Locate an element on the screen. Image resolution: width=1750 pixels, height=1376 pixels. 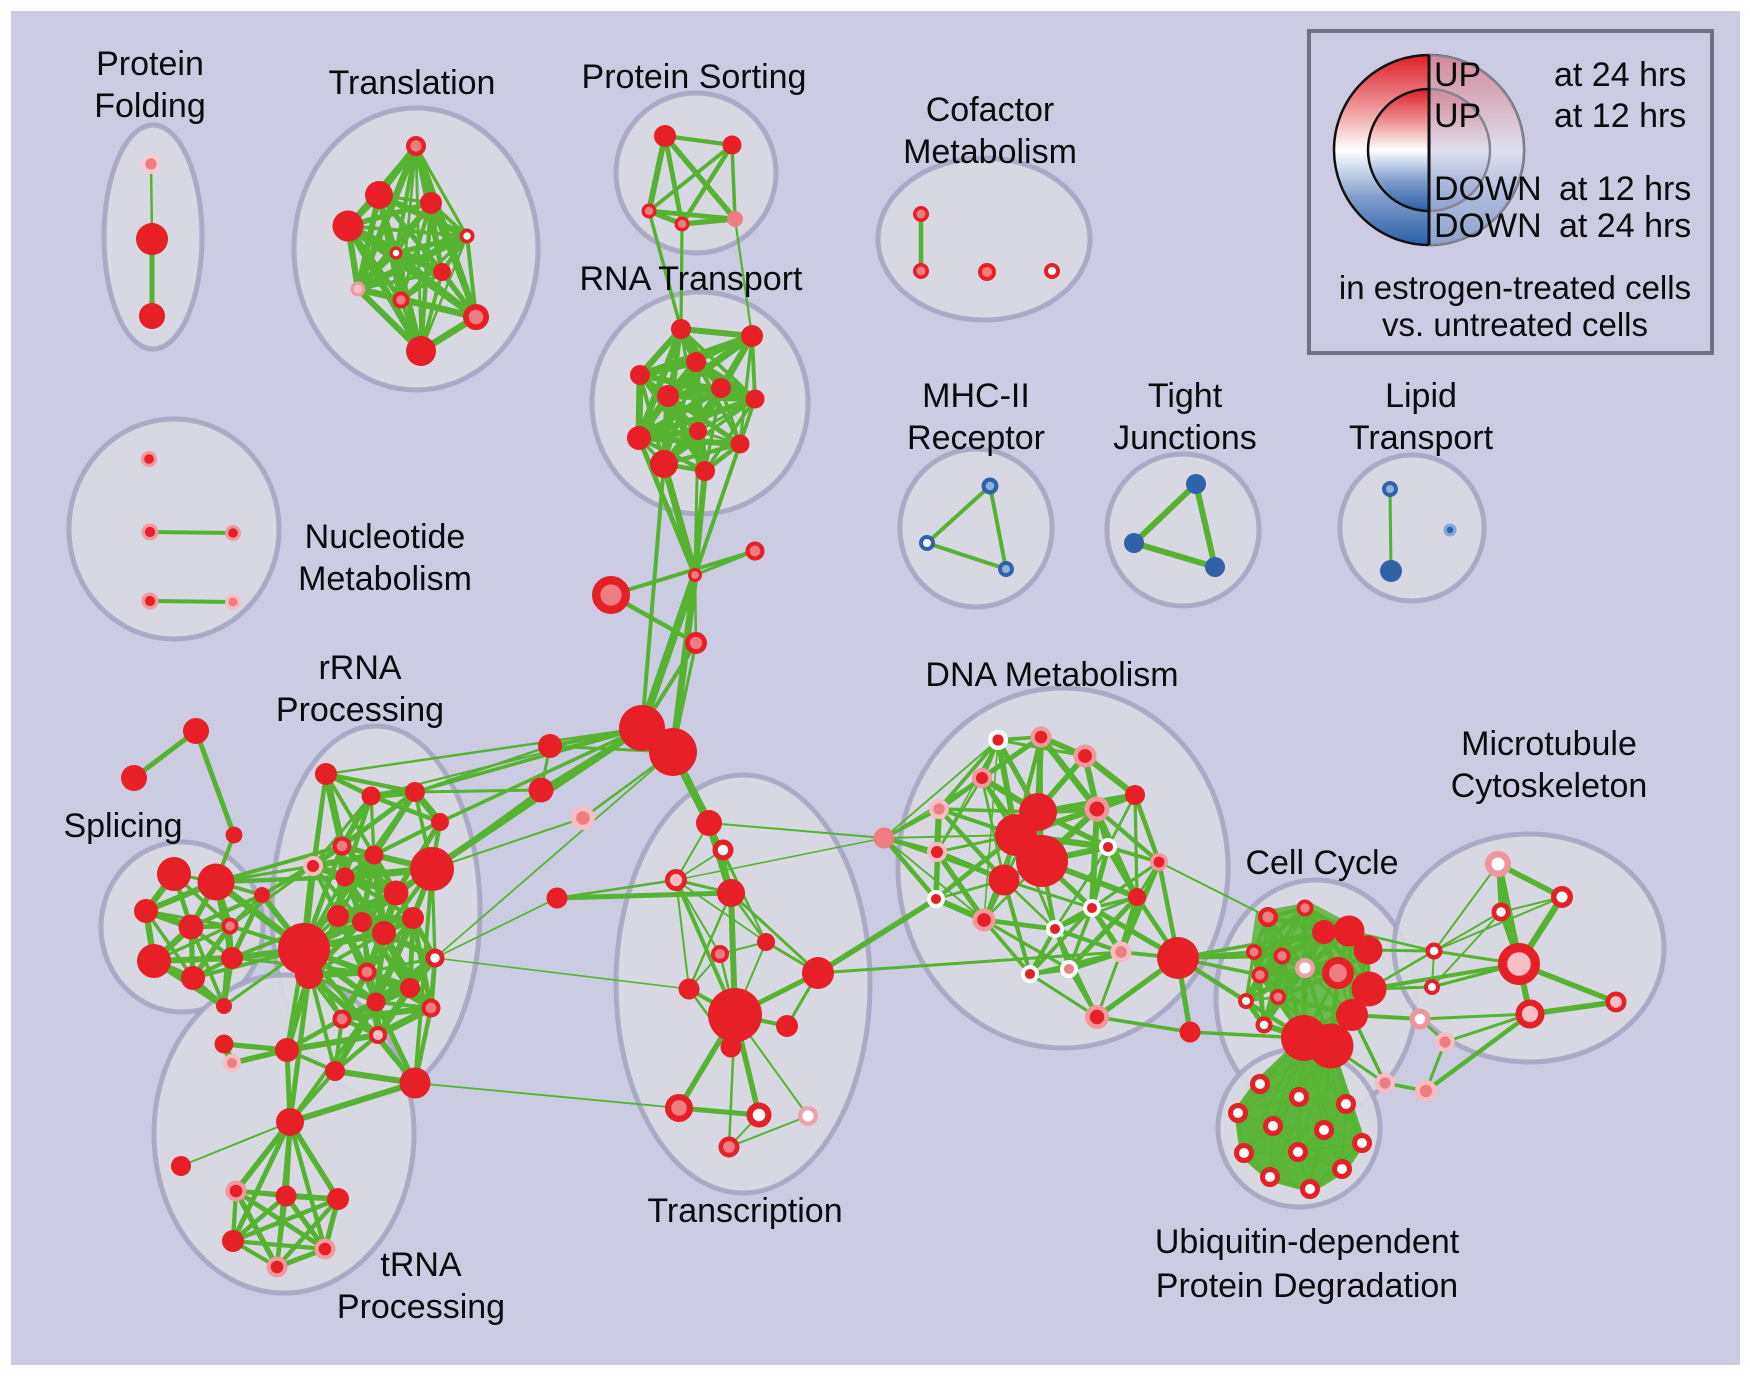
svg-text: vs. untreated cells is located at coordinates (1515, 324).